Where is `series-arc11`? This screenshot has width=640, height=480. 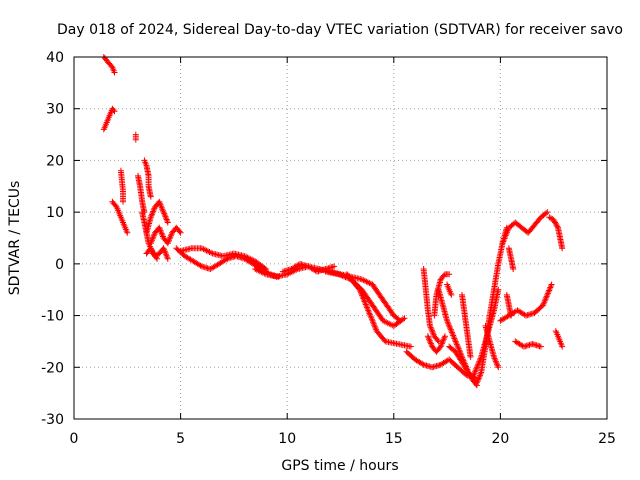 series-arc11 is located at coordinates (157, 253).